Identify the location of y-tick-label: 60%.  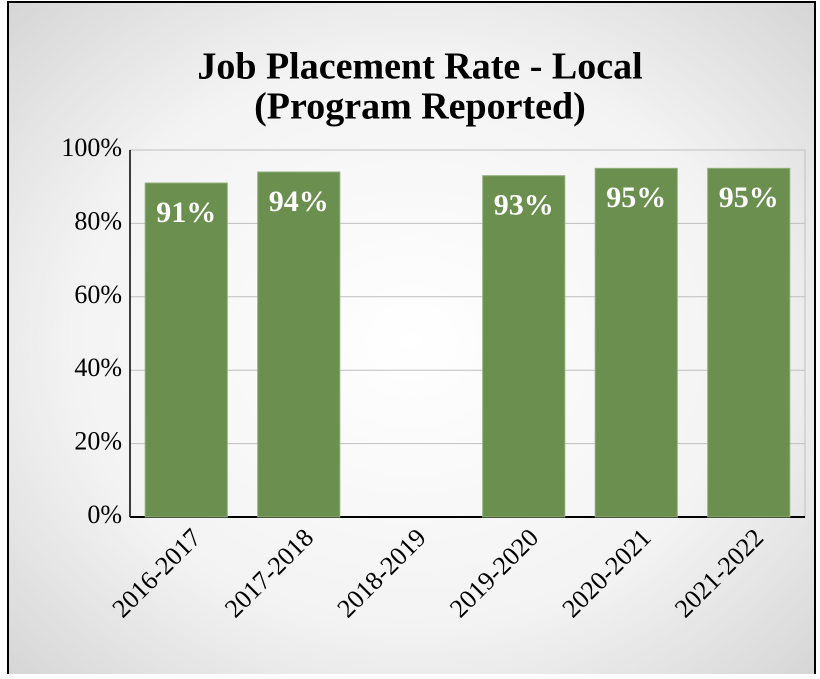
(98, 294).